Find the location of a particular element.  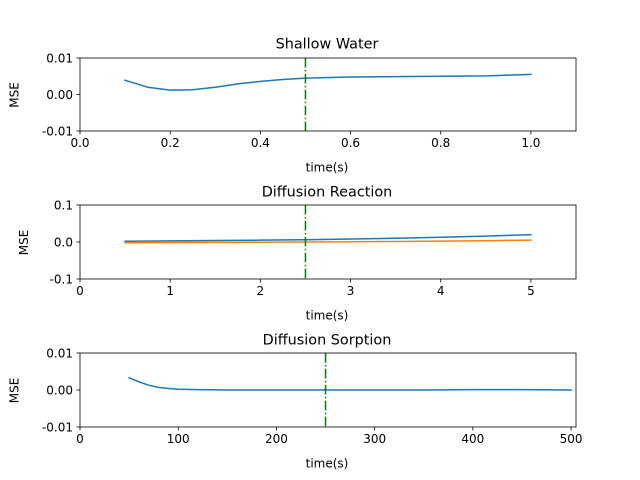

y-tick-label: 0.0 is located at coordinates (63, 242).